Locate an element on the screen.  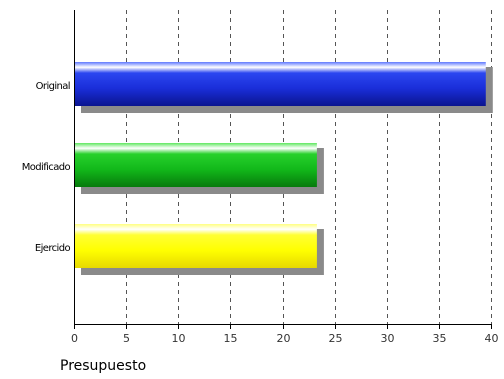
bar-original is located at coordinates (280, 84).